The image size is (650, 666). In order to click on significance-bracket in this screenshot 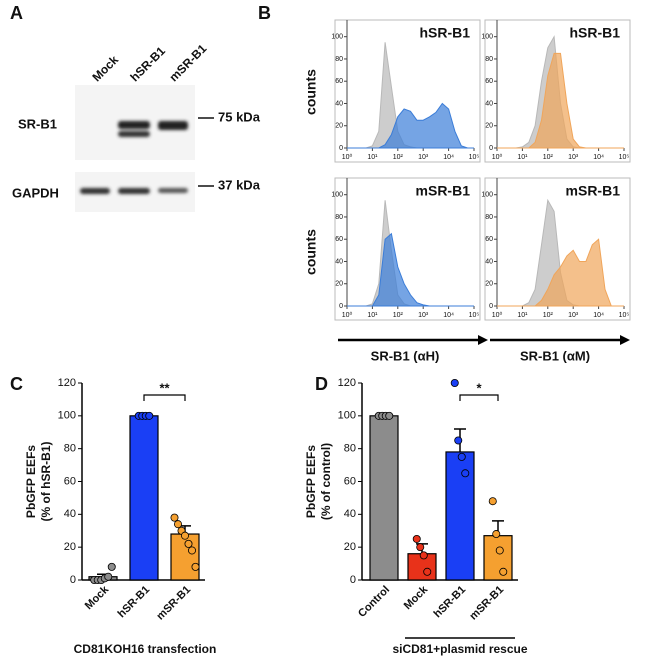, I will do `click(479, 397)`.